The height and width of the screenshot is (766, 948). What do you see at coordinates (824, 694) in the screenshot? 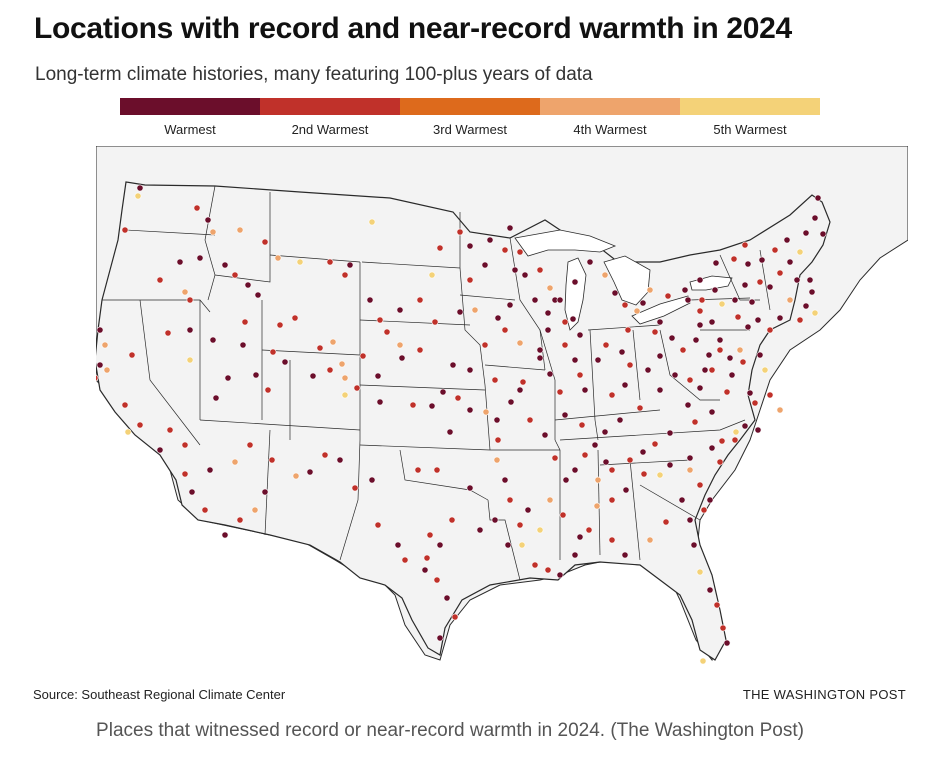
I see `publisher-credit: THE WASHINGTON POST` at bounding box center [824, 694].